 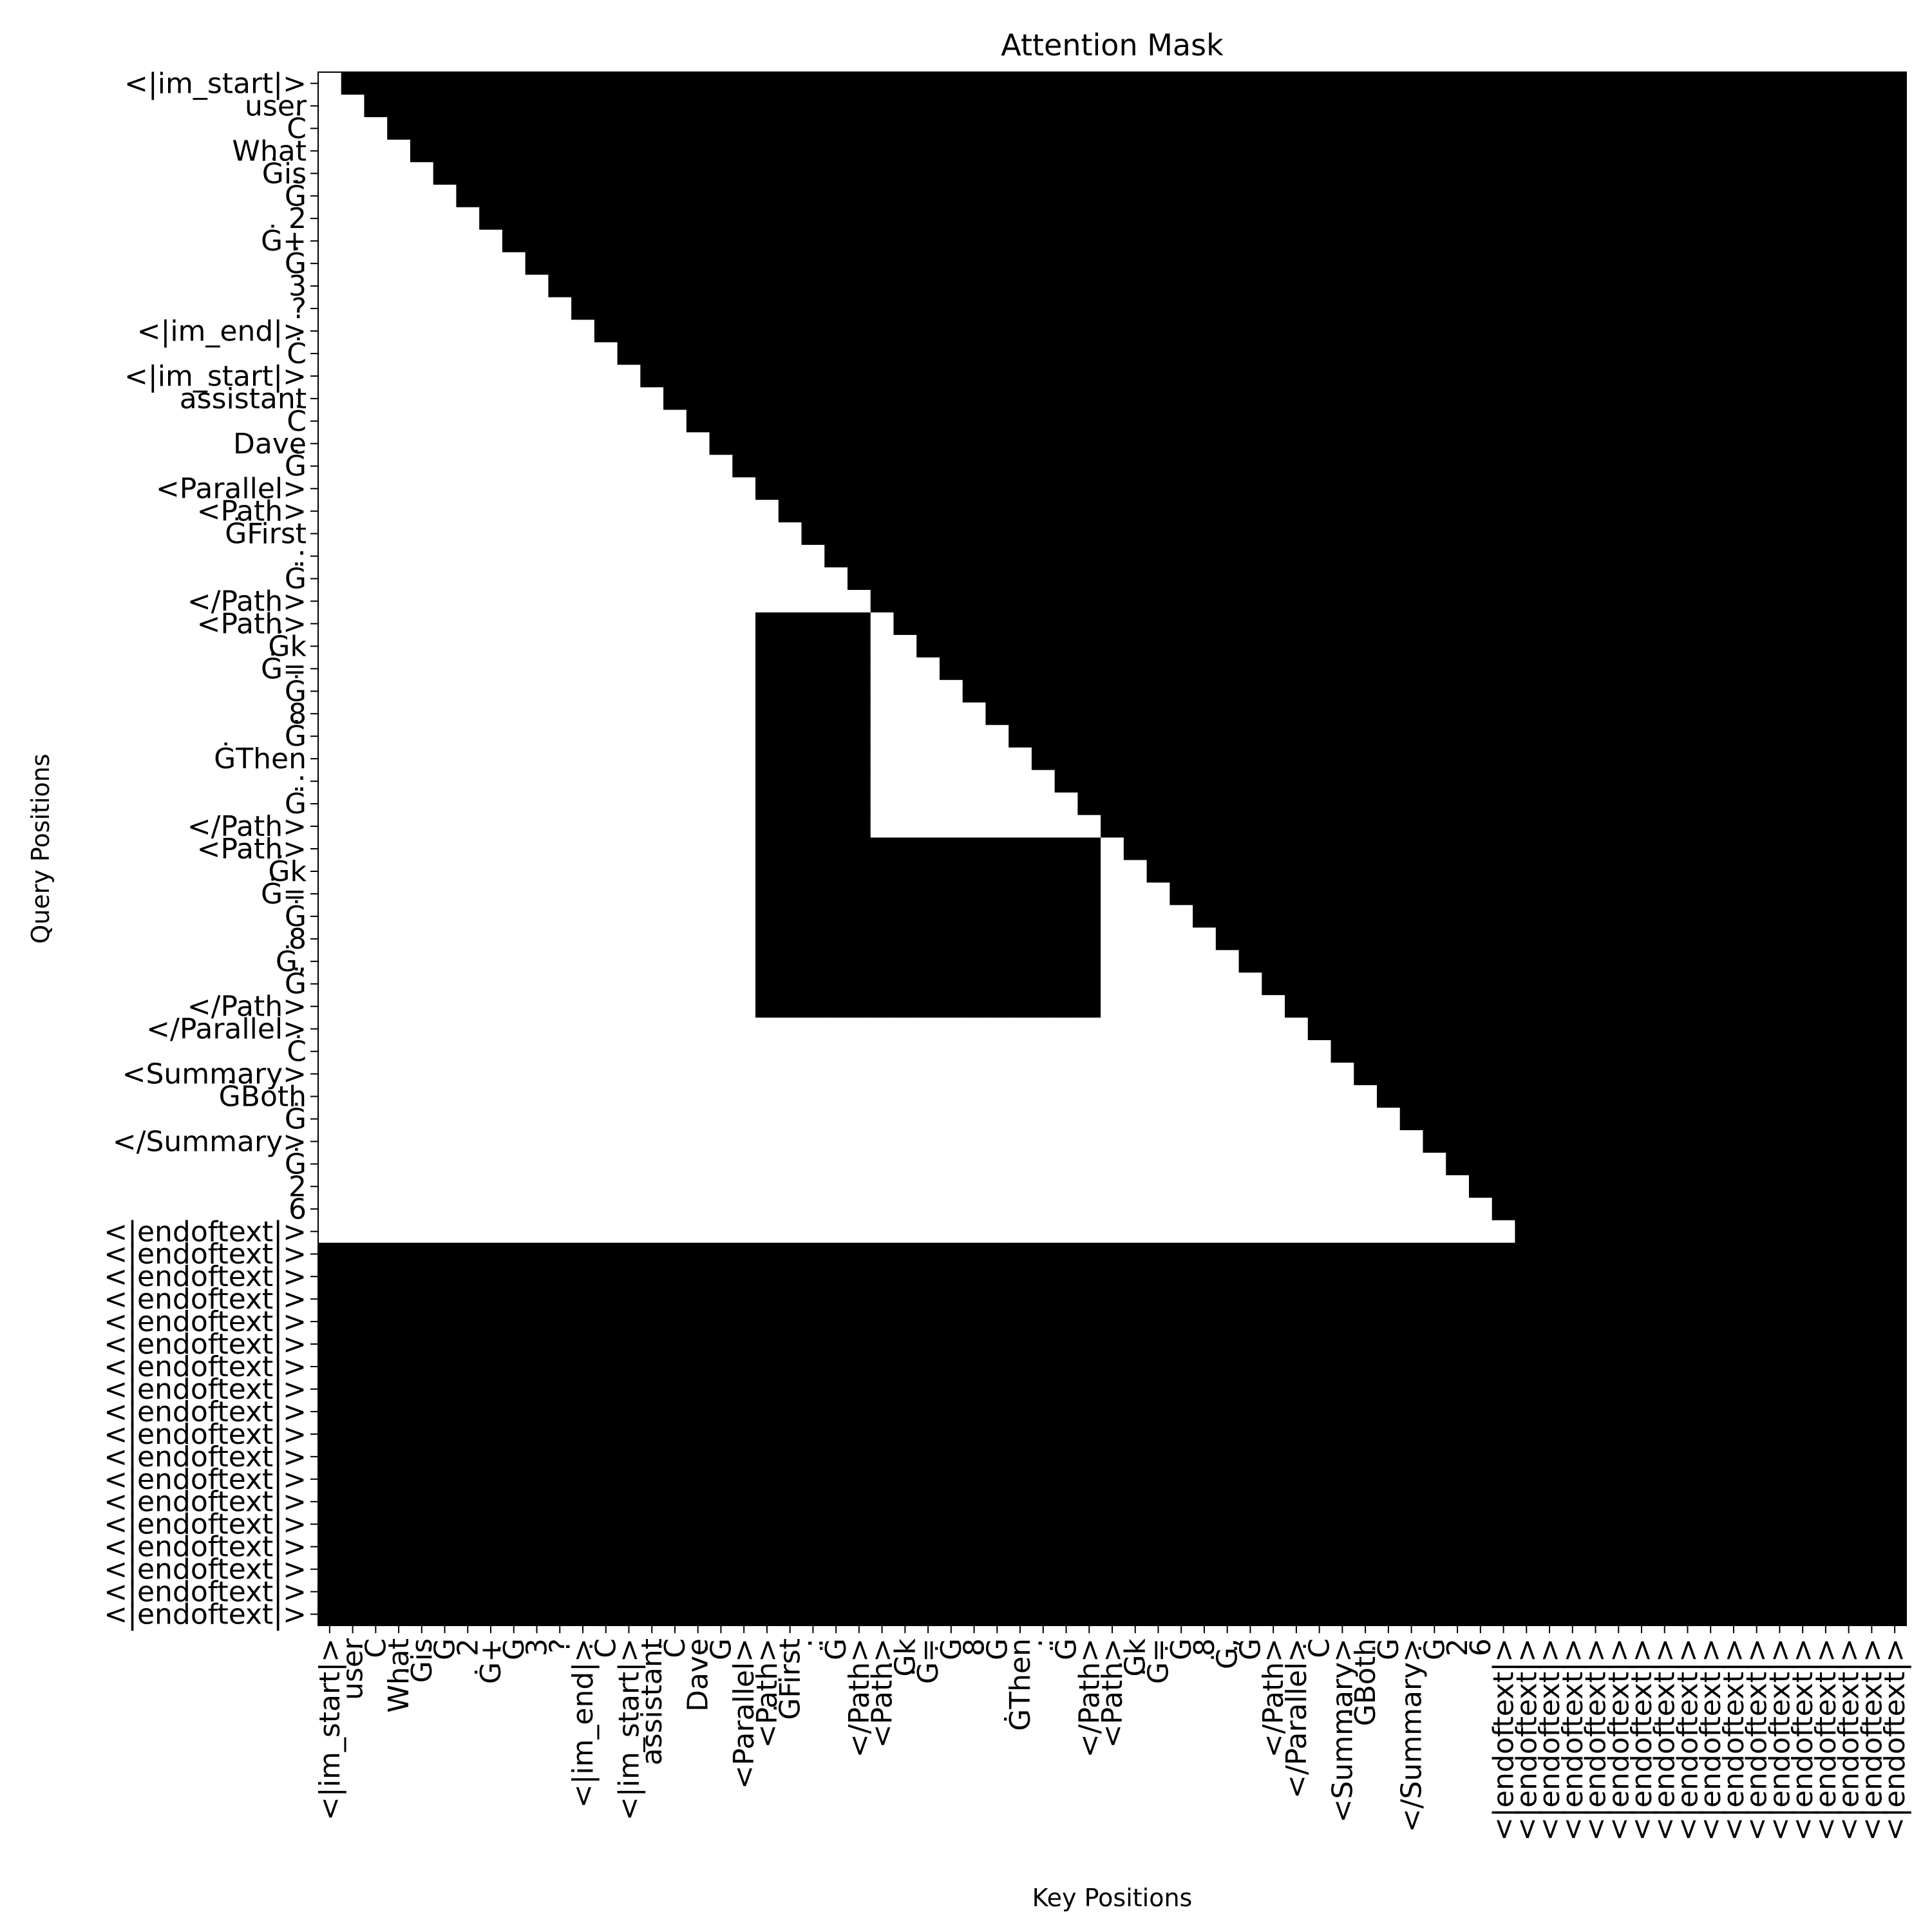 What do you see at coordinates (1227, 1653) in the screenshot?
I see `x-tick-label: Ġ,` at bounding box center [1227, 1653].